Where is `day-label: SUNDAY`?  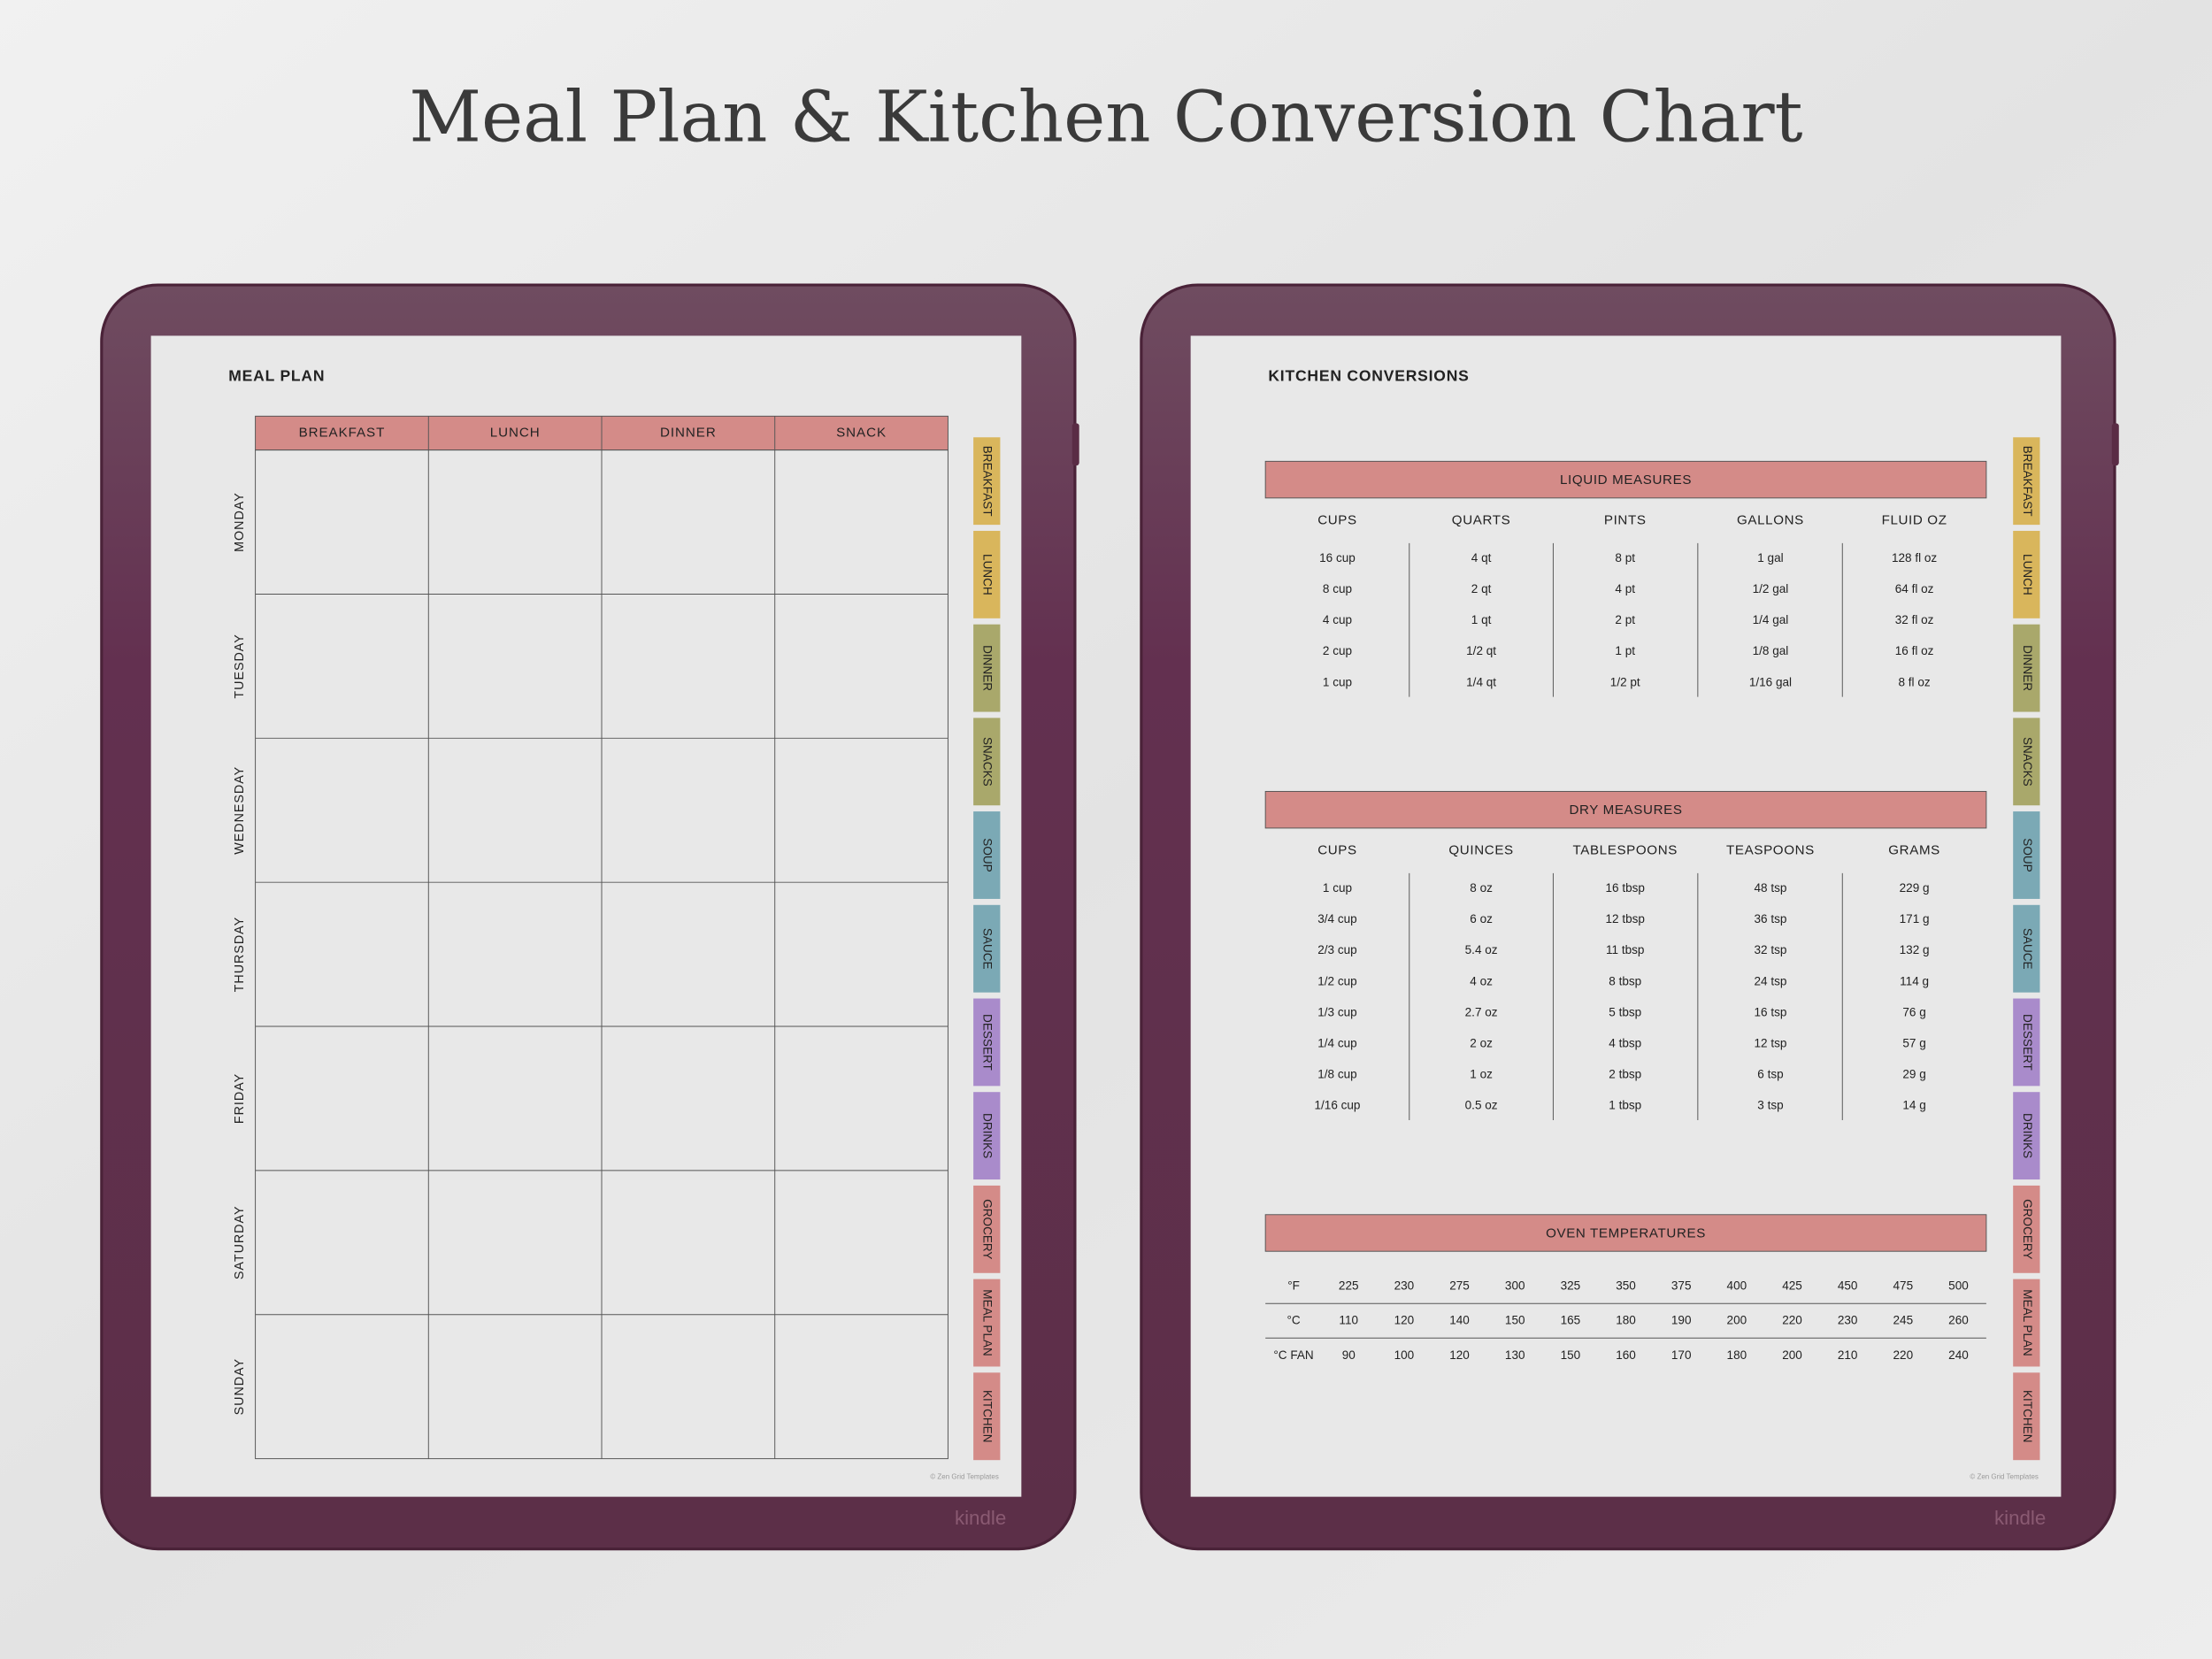 day-label: SUNDAY is located at coordinates (240, 1387).